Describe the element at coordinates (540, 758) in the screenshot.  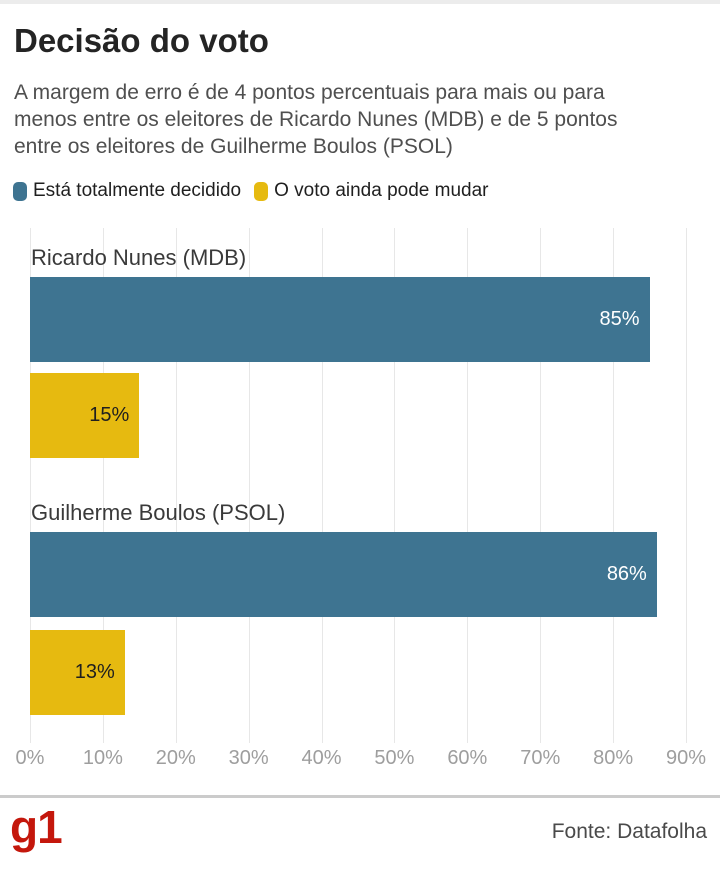
I see `x-tick-label: 70%` at that location.